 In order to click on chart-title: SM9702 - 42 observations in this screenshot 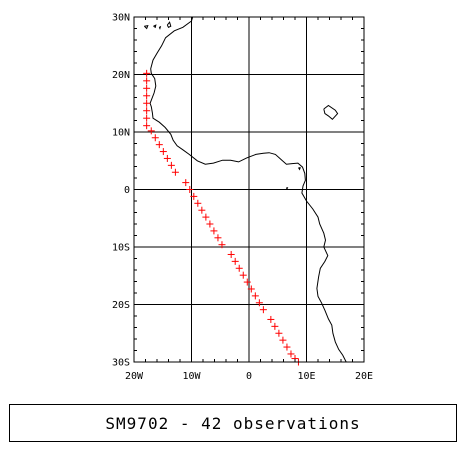, I will do `click(233, 423)`.